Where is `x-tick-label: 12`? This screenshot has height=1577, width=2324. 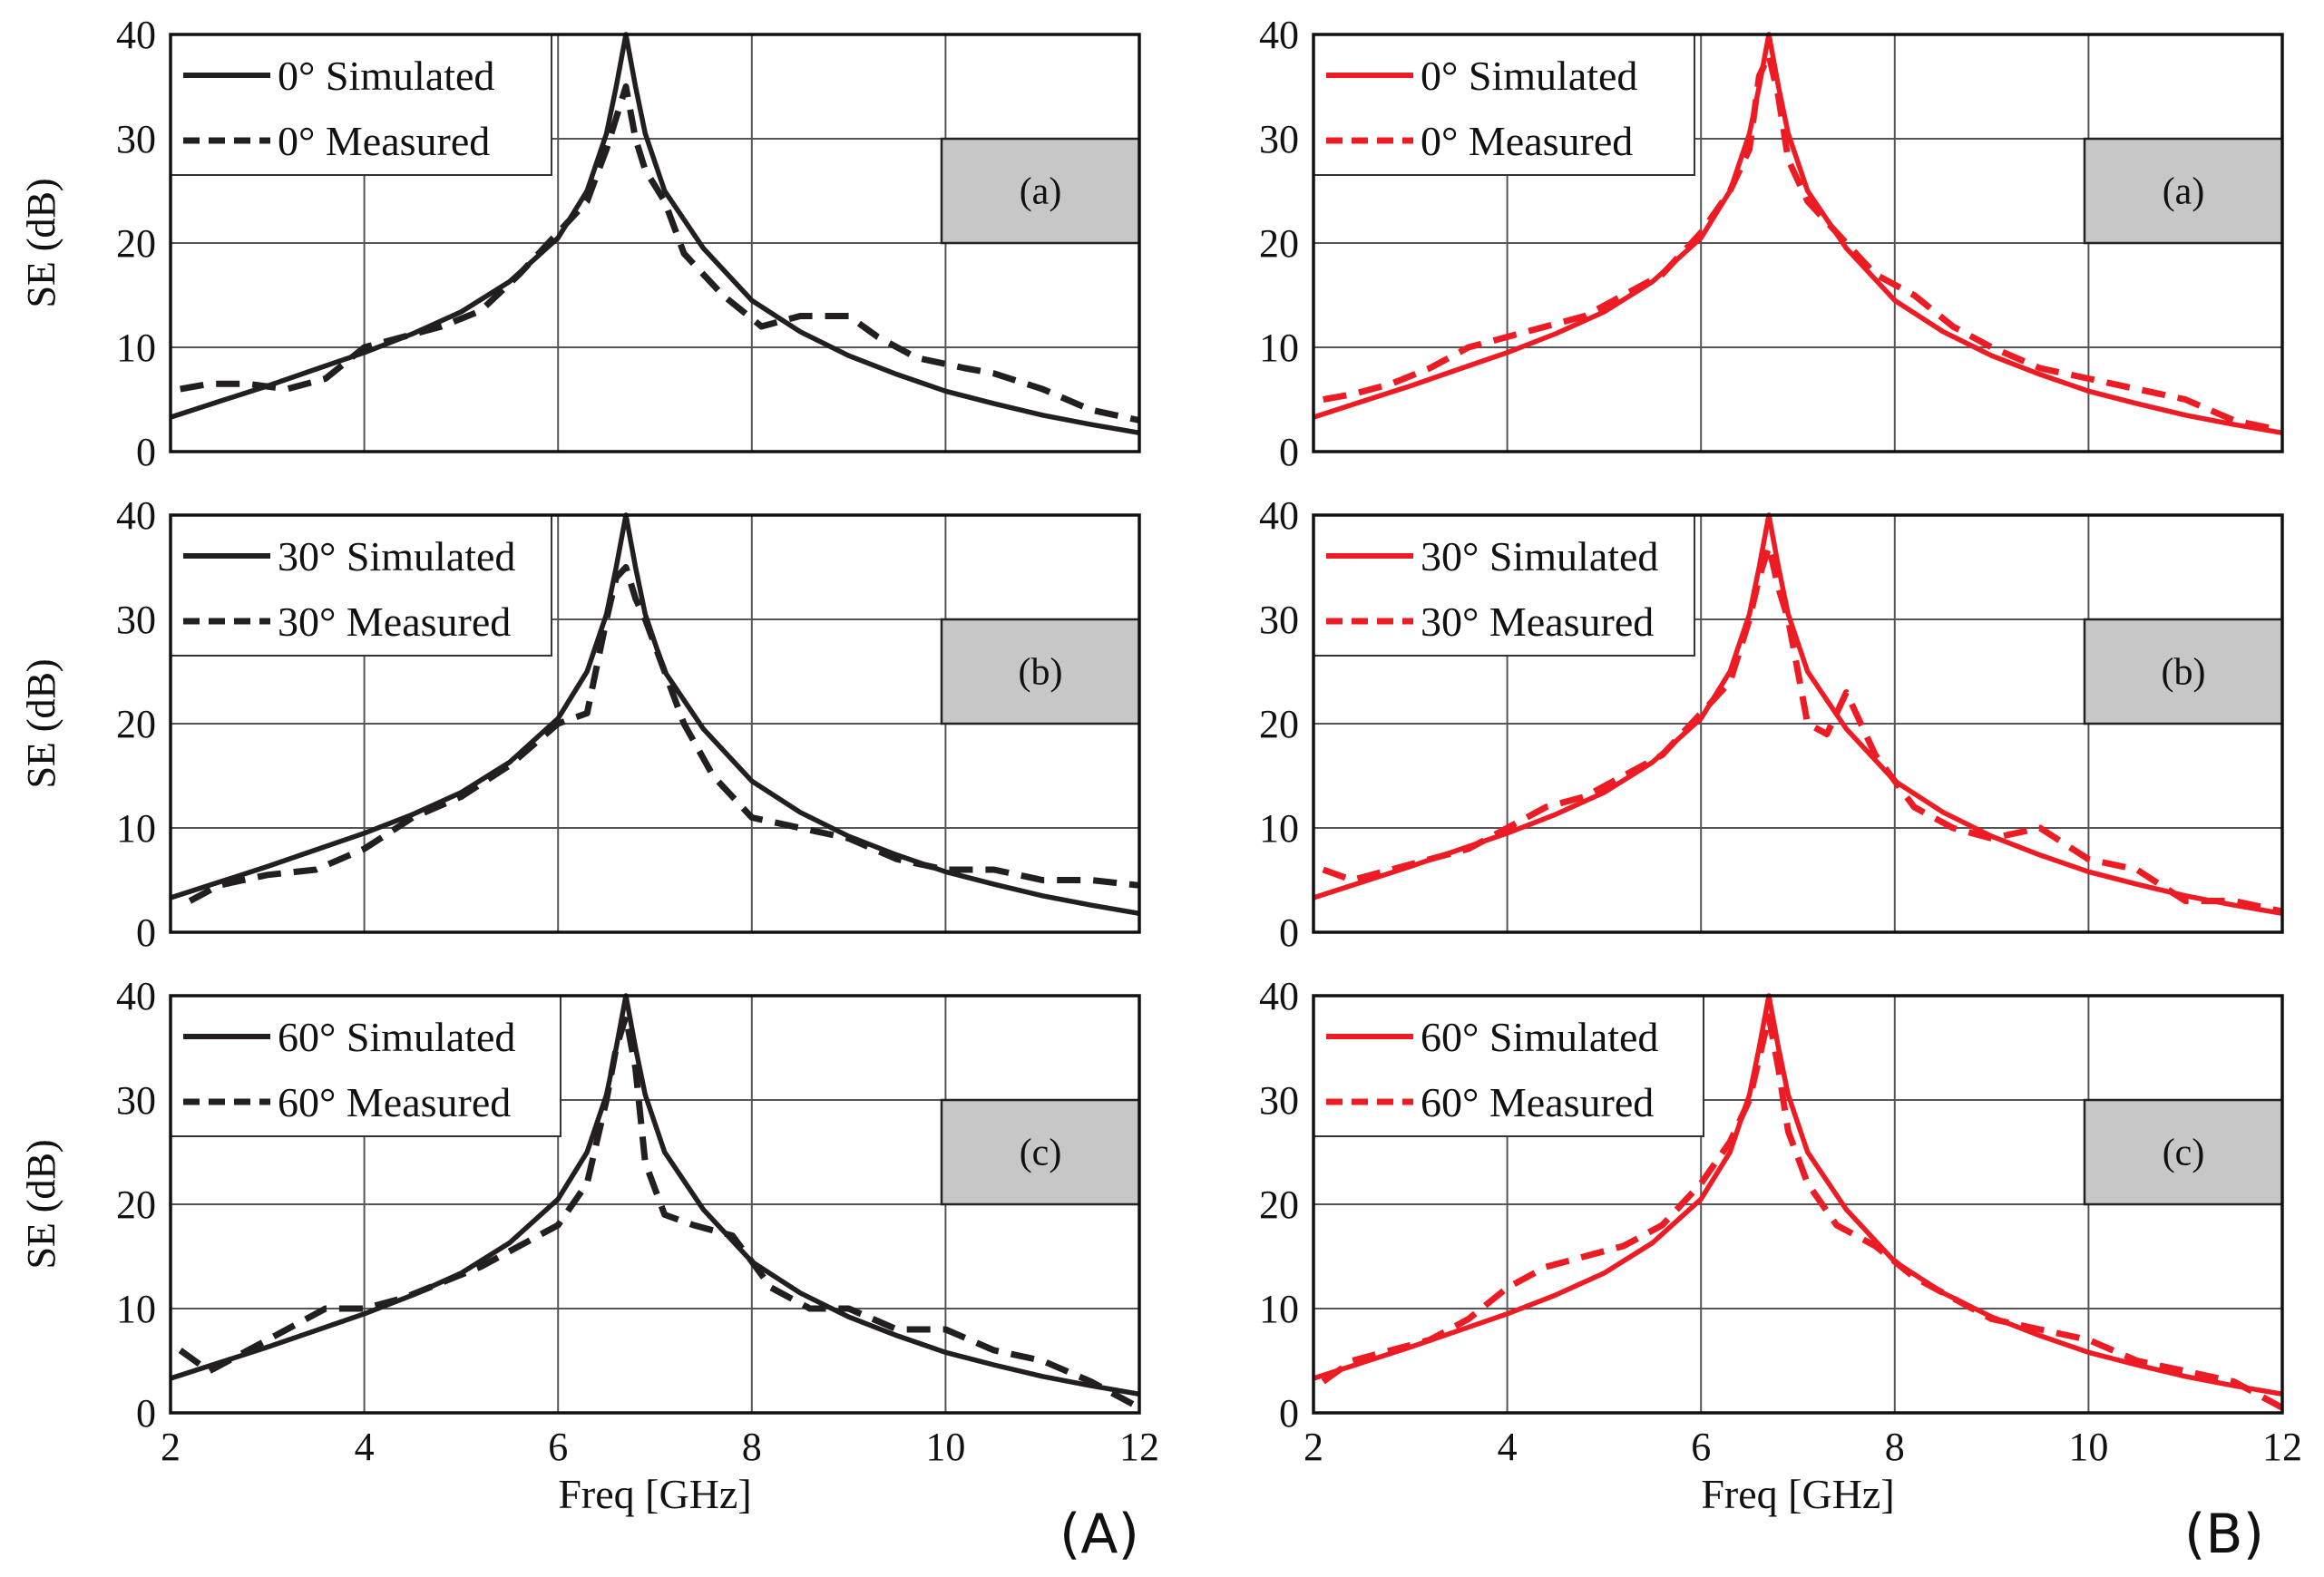 x-tick-label: 12 is located at coordinates (2282, 1447).